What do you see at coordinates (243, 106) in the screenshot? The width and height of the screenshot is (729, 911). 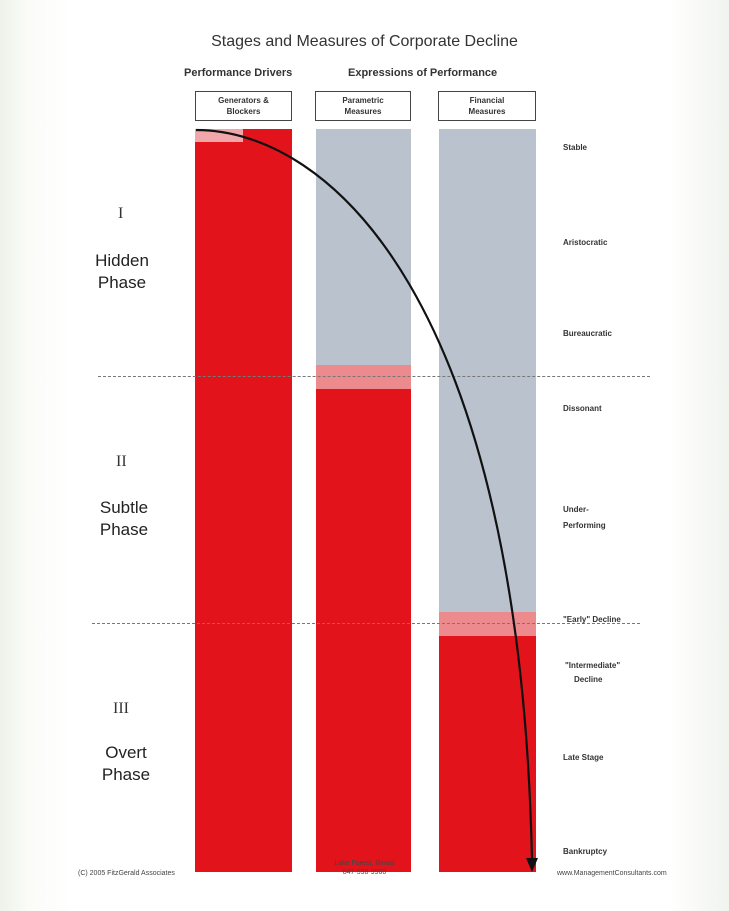 I see `generators-blockers-box: Generators & Blockers` at bounding box center [243, 106].